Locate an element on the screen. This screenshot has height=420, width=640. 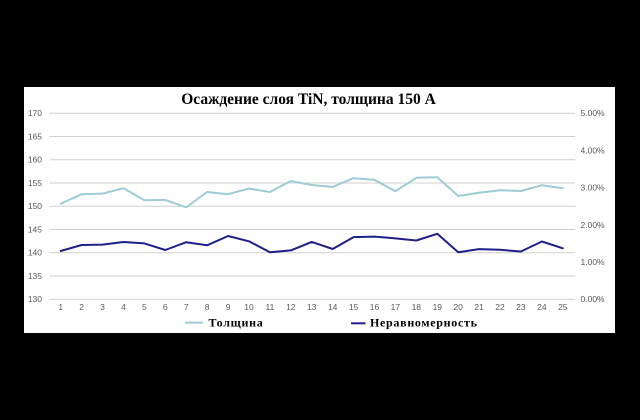
svg-text: 23 is located at coordinates (521, 307).